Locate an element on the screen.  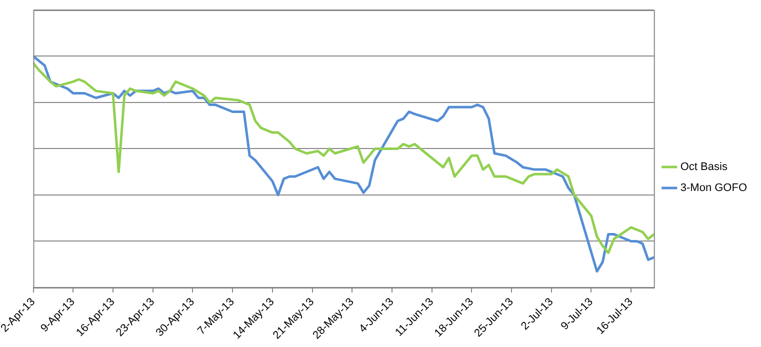
legend-label: Oct Basis is located at coordinates (704, 167).